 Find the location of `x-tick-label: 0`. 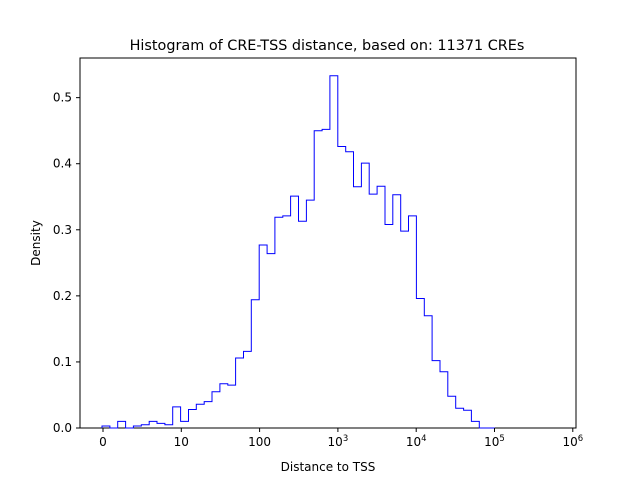

x-tick-label: 0 is located at coordinates (103, 442).